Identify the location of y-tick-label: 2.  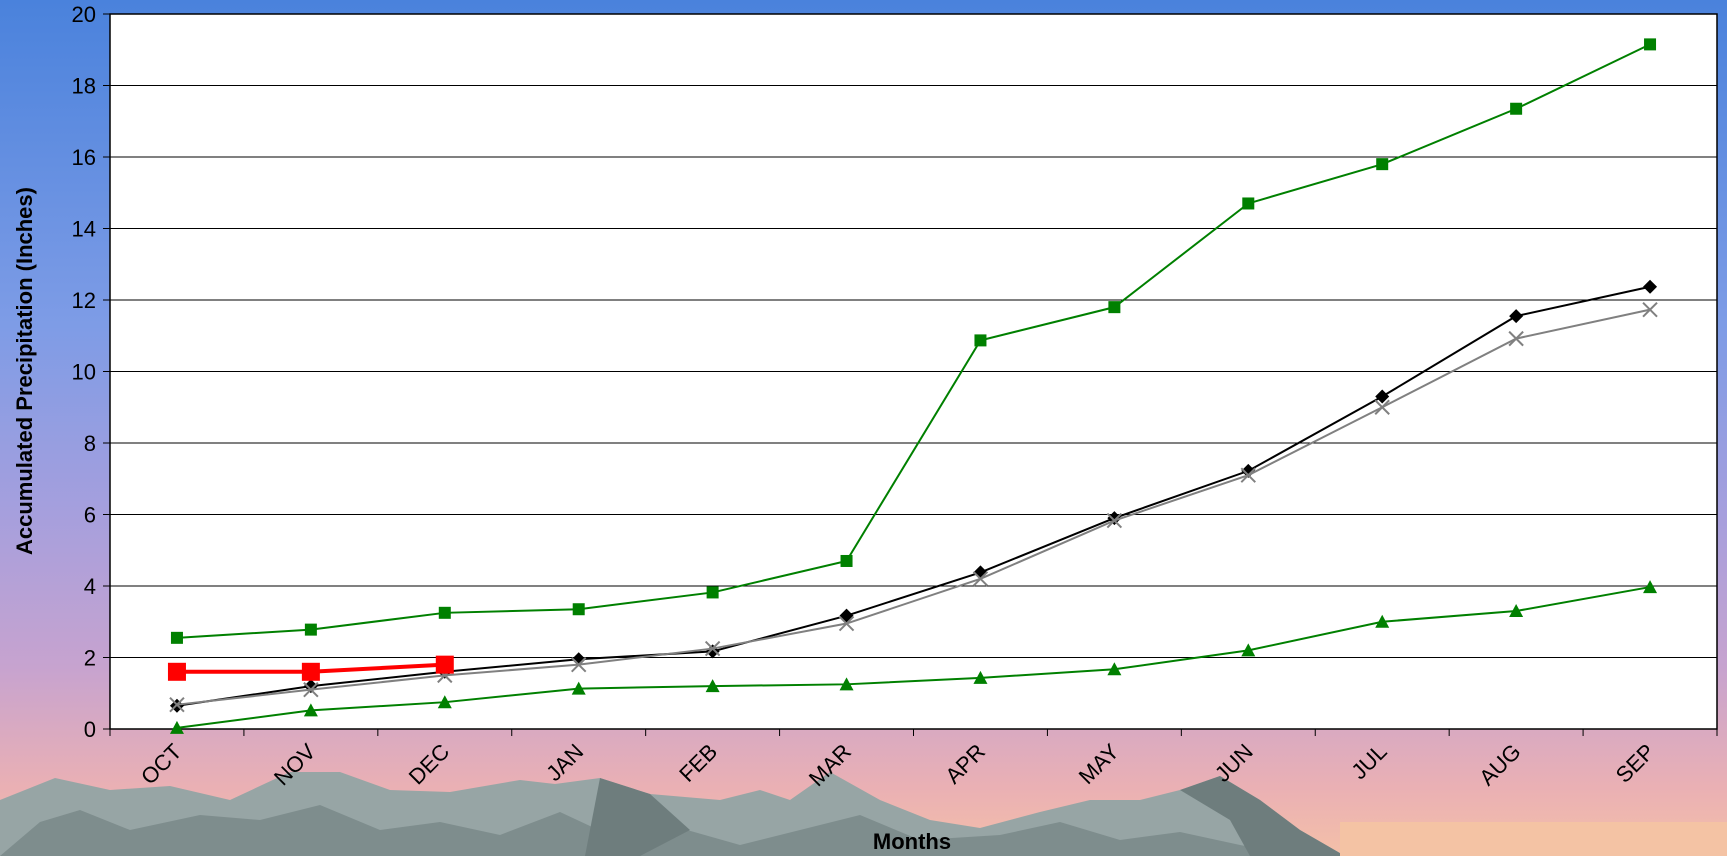
(90, 658).